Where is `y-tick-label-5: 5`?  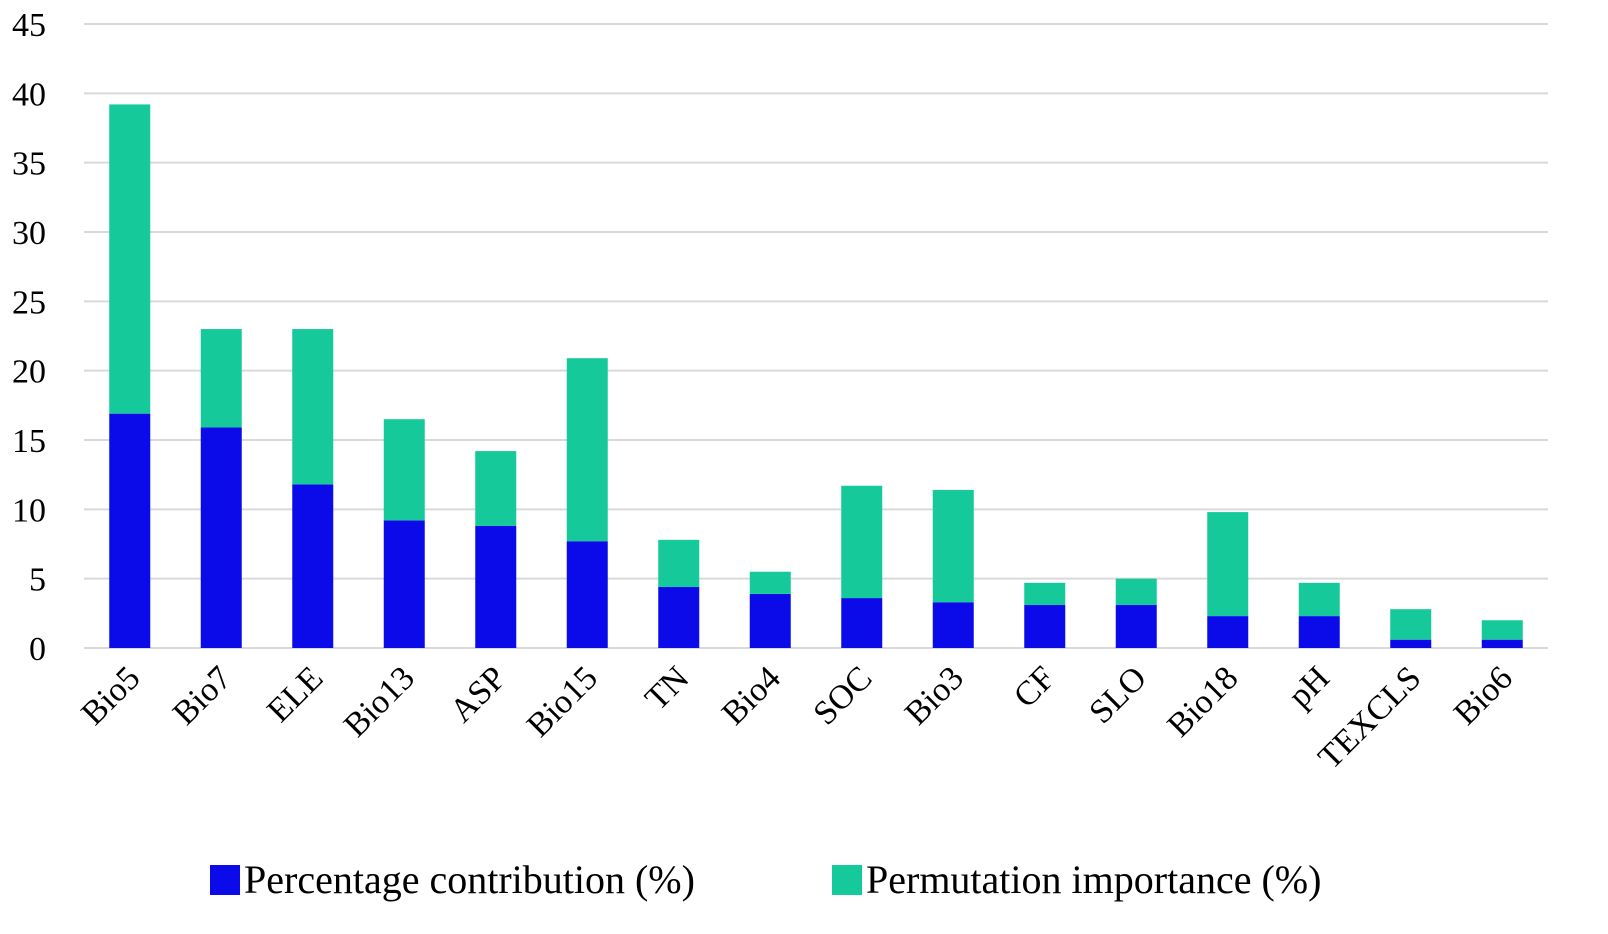 y-tick-label-5: 5 is located at coordinates (37, 580).